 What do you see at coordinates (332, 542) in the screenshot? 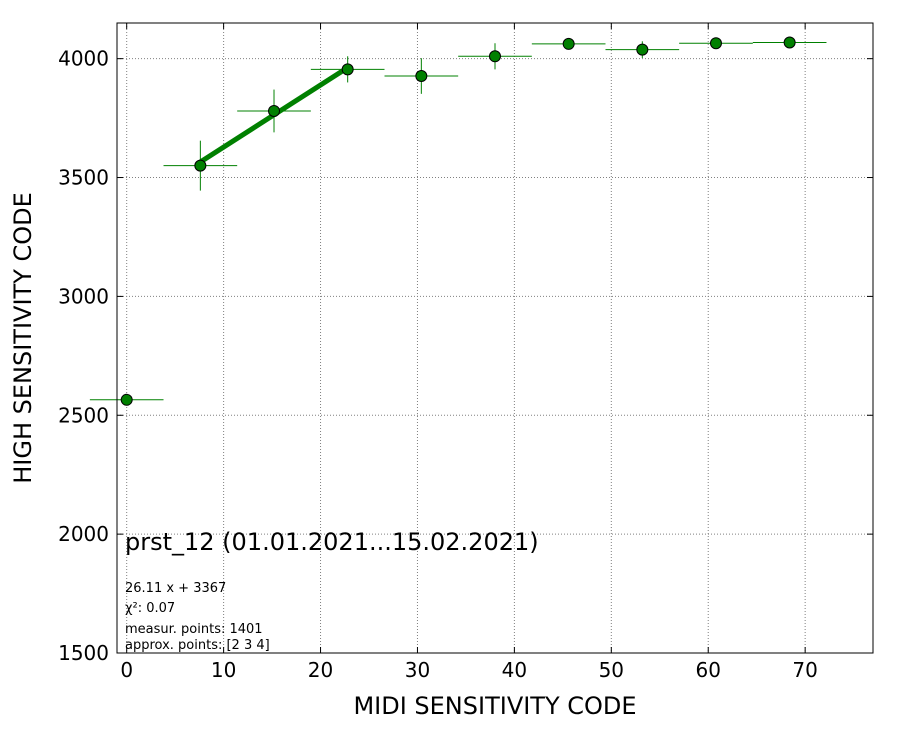
I see `plot-title: prst_12 (01.01.2021...15.02.2021)` at bounding box center [332, 542].